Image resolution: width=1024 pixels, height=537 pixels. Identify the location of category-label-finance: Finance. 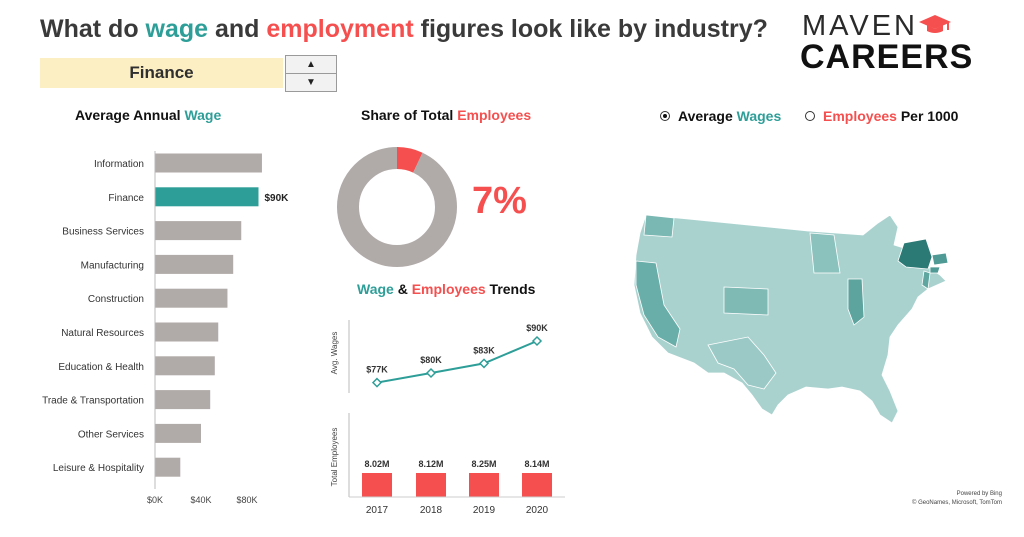
(126, 198).